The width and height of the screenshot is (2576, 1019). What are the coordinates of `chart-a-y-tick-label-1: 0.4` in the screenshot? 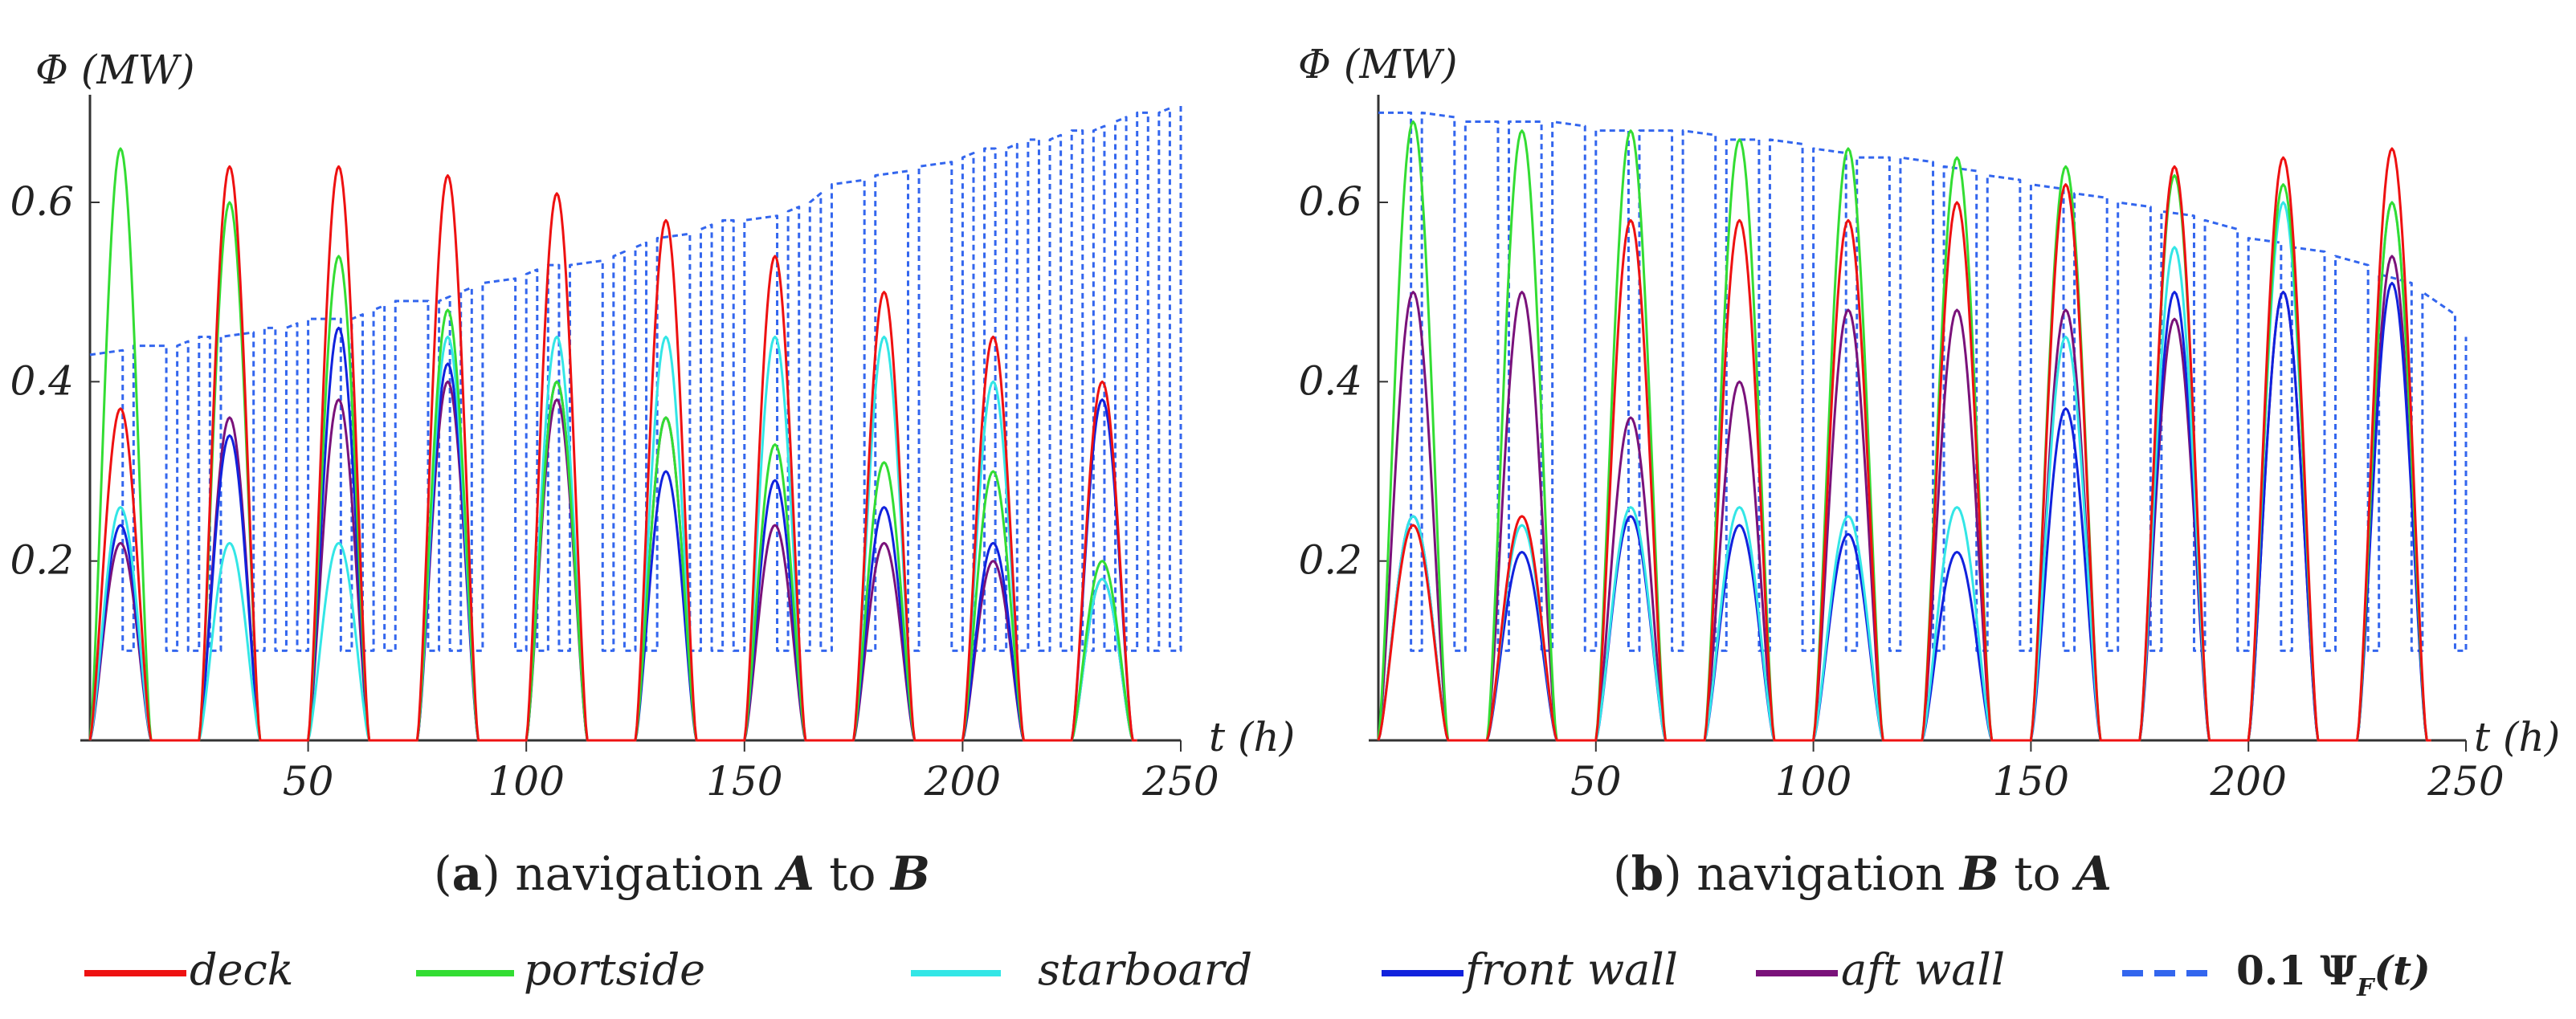 It's located at (42, 381).